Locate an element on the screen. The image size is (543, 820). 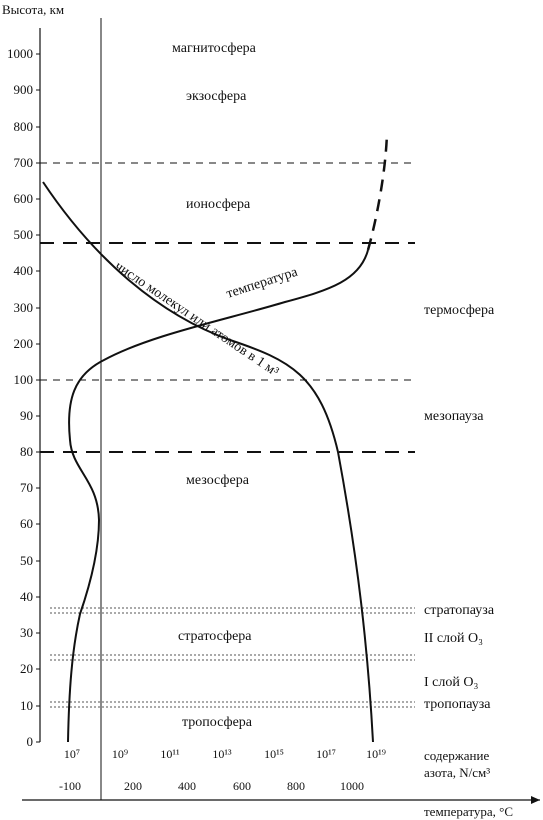
y-axis-ticks is located at coordinates (38, 398).